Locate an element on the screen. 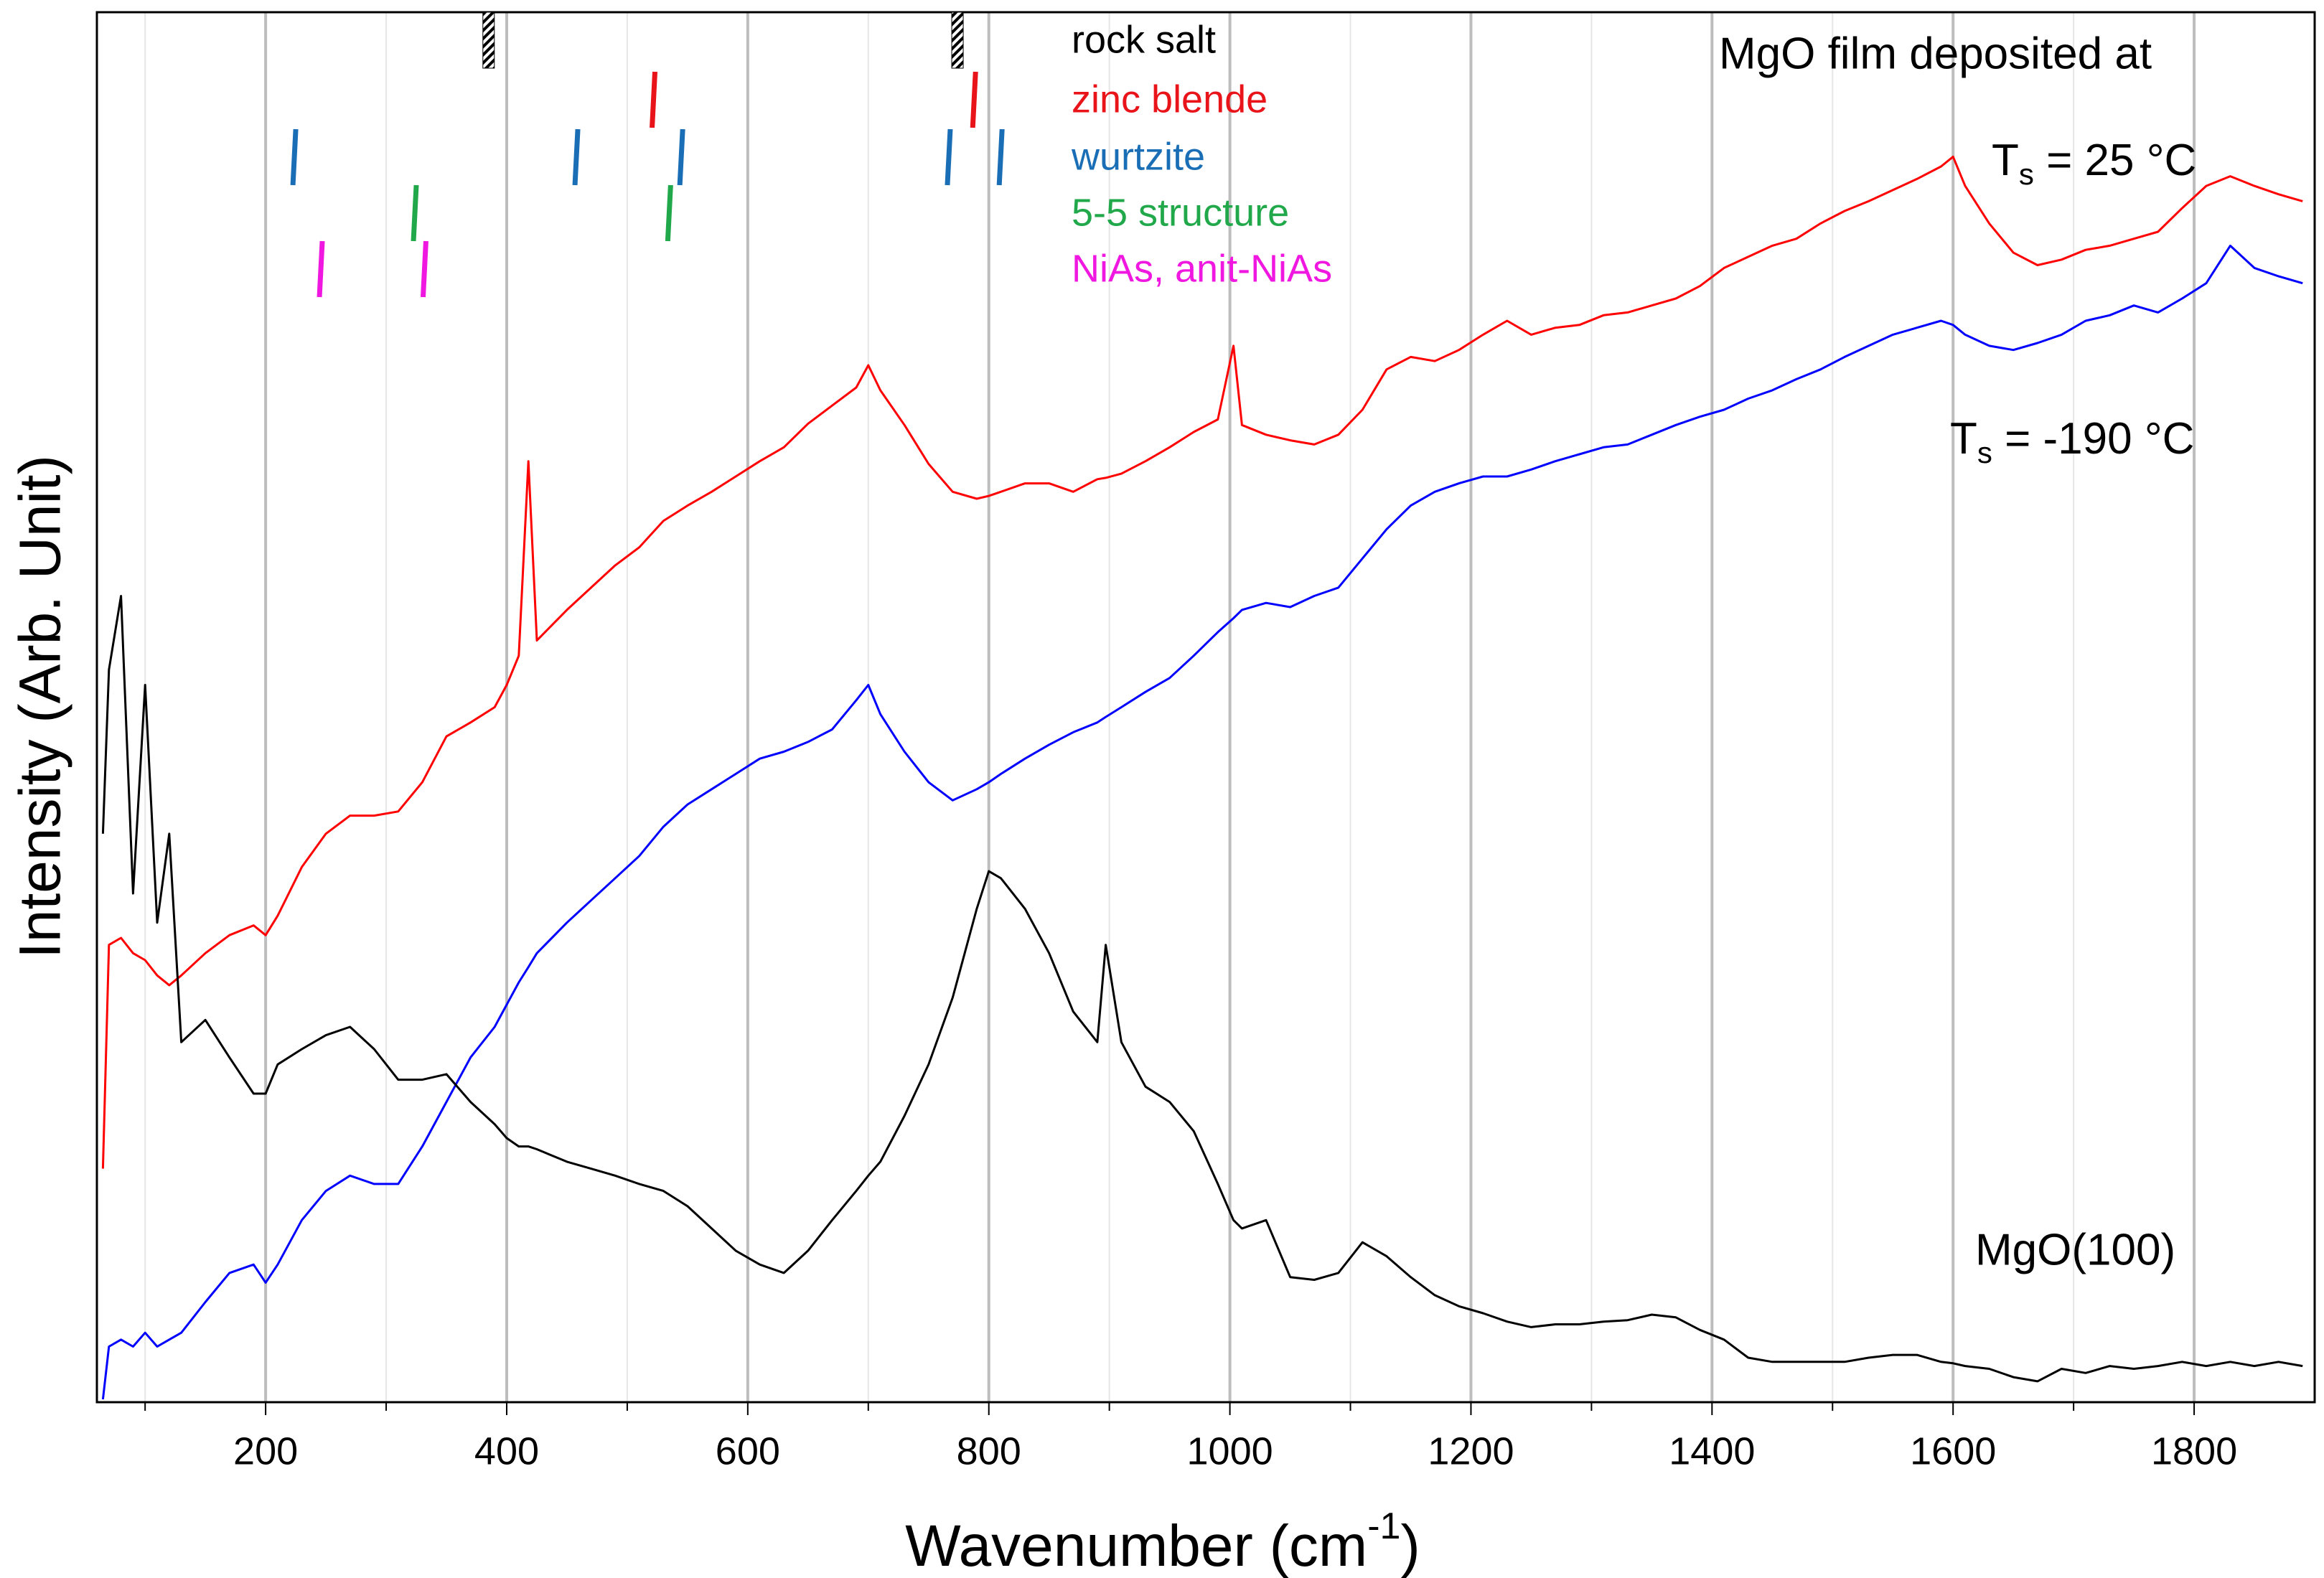  x-title-end: ) is located at coordinates (1410, 1545).